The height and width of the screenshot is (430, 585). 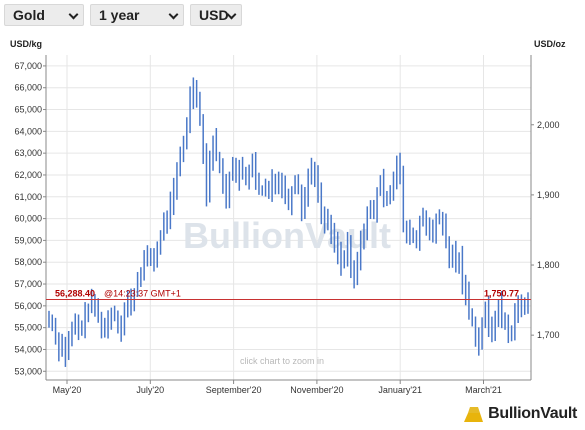 What do you see at coordinates (28, 262) in the screenshot?
I see `left-tick-label: 58,000` at bounding box center [28, 262].